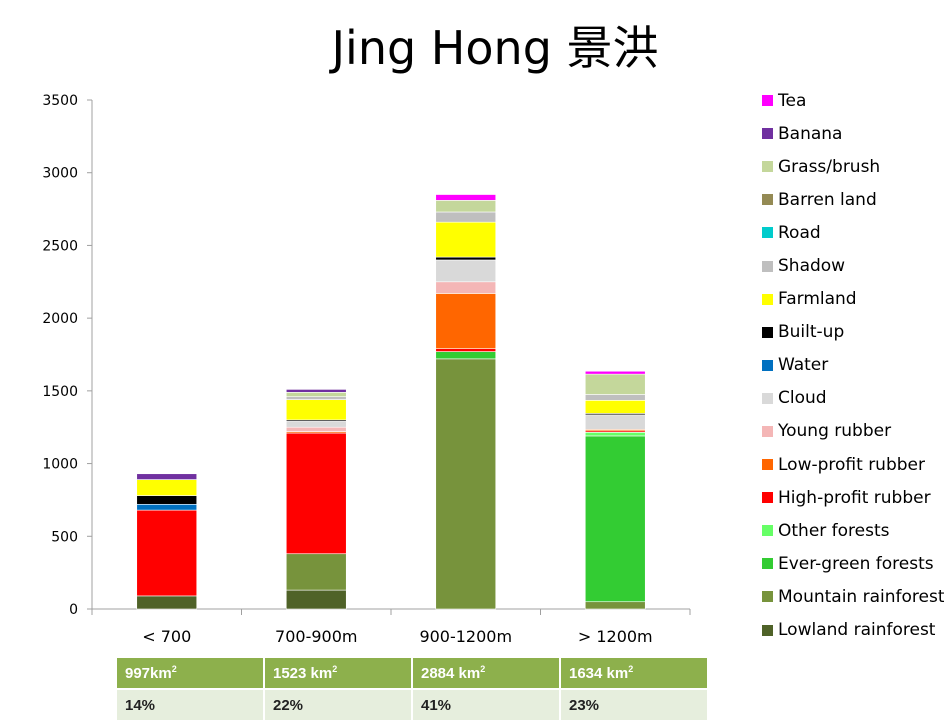 The image size is (944, 728). What do you see at coordinates (817, 299) in the screenshot?
I see `legend-label: Farmland` at bounding box center [817, 299].